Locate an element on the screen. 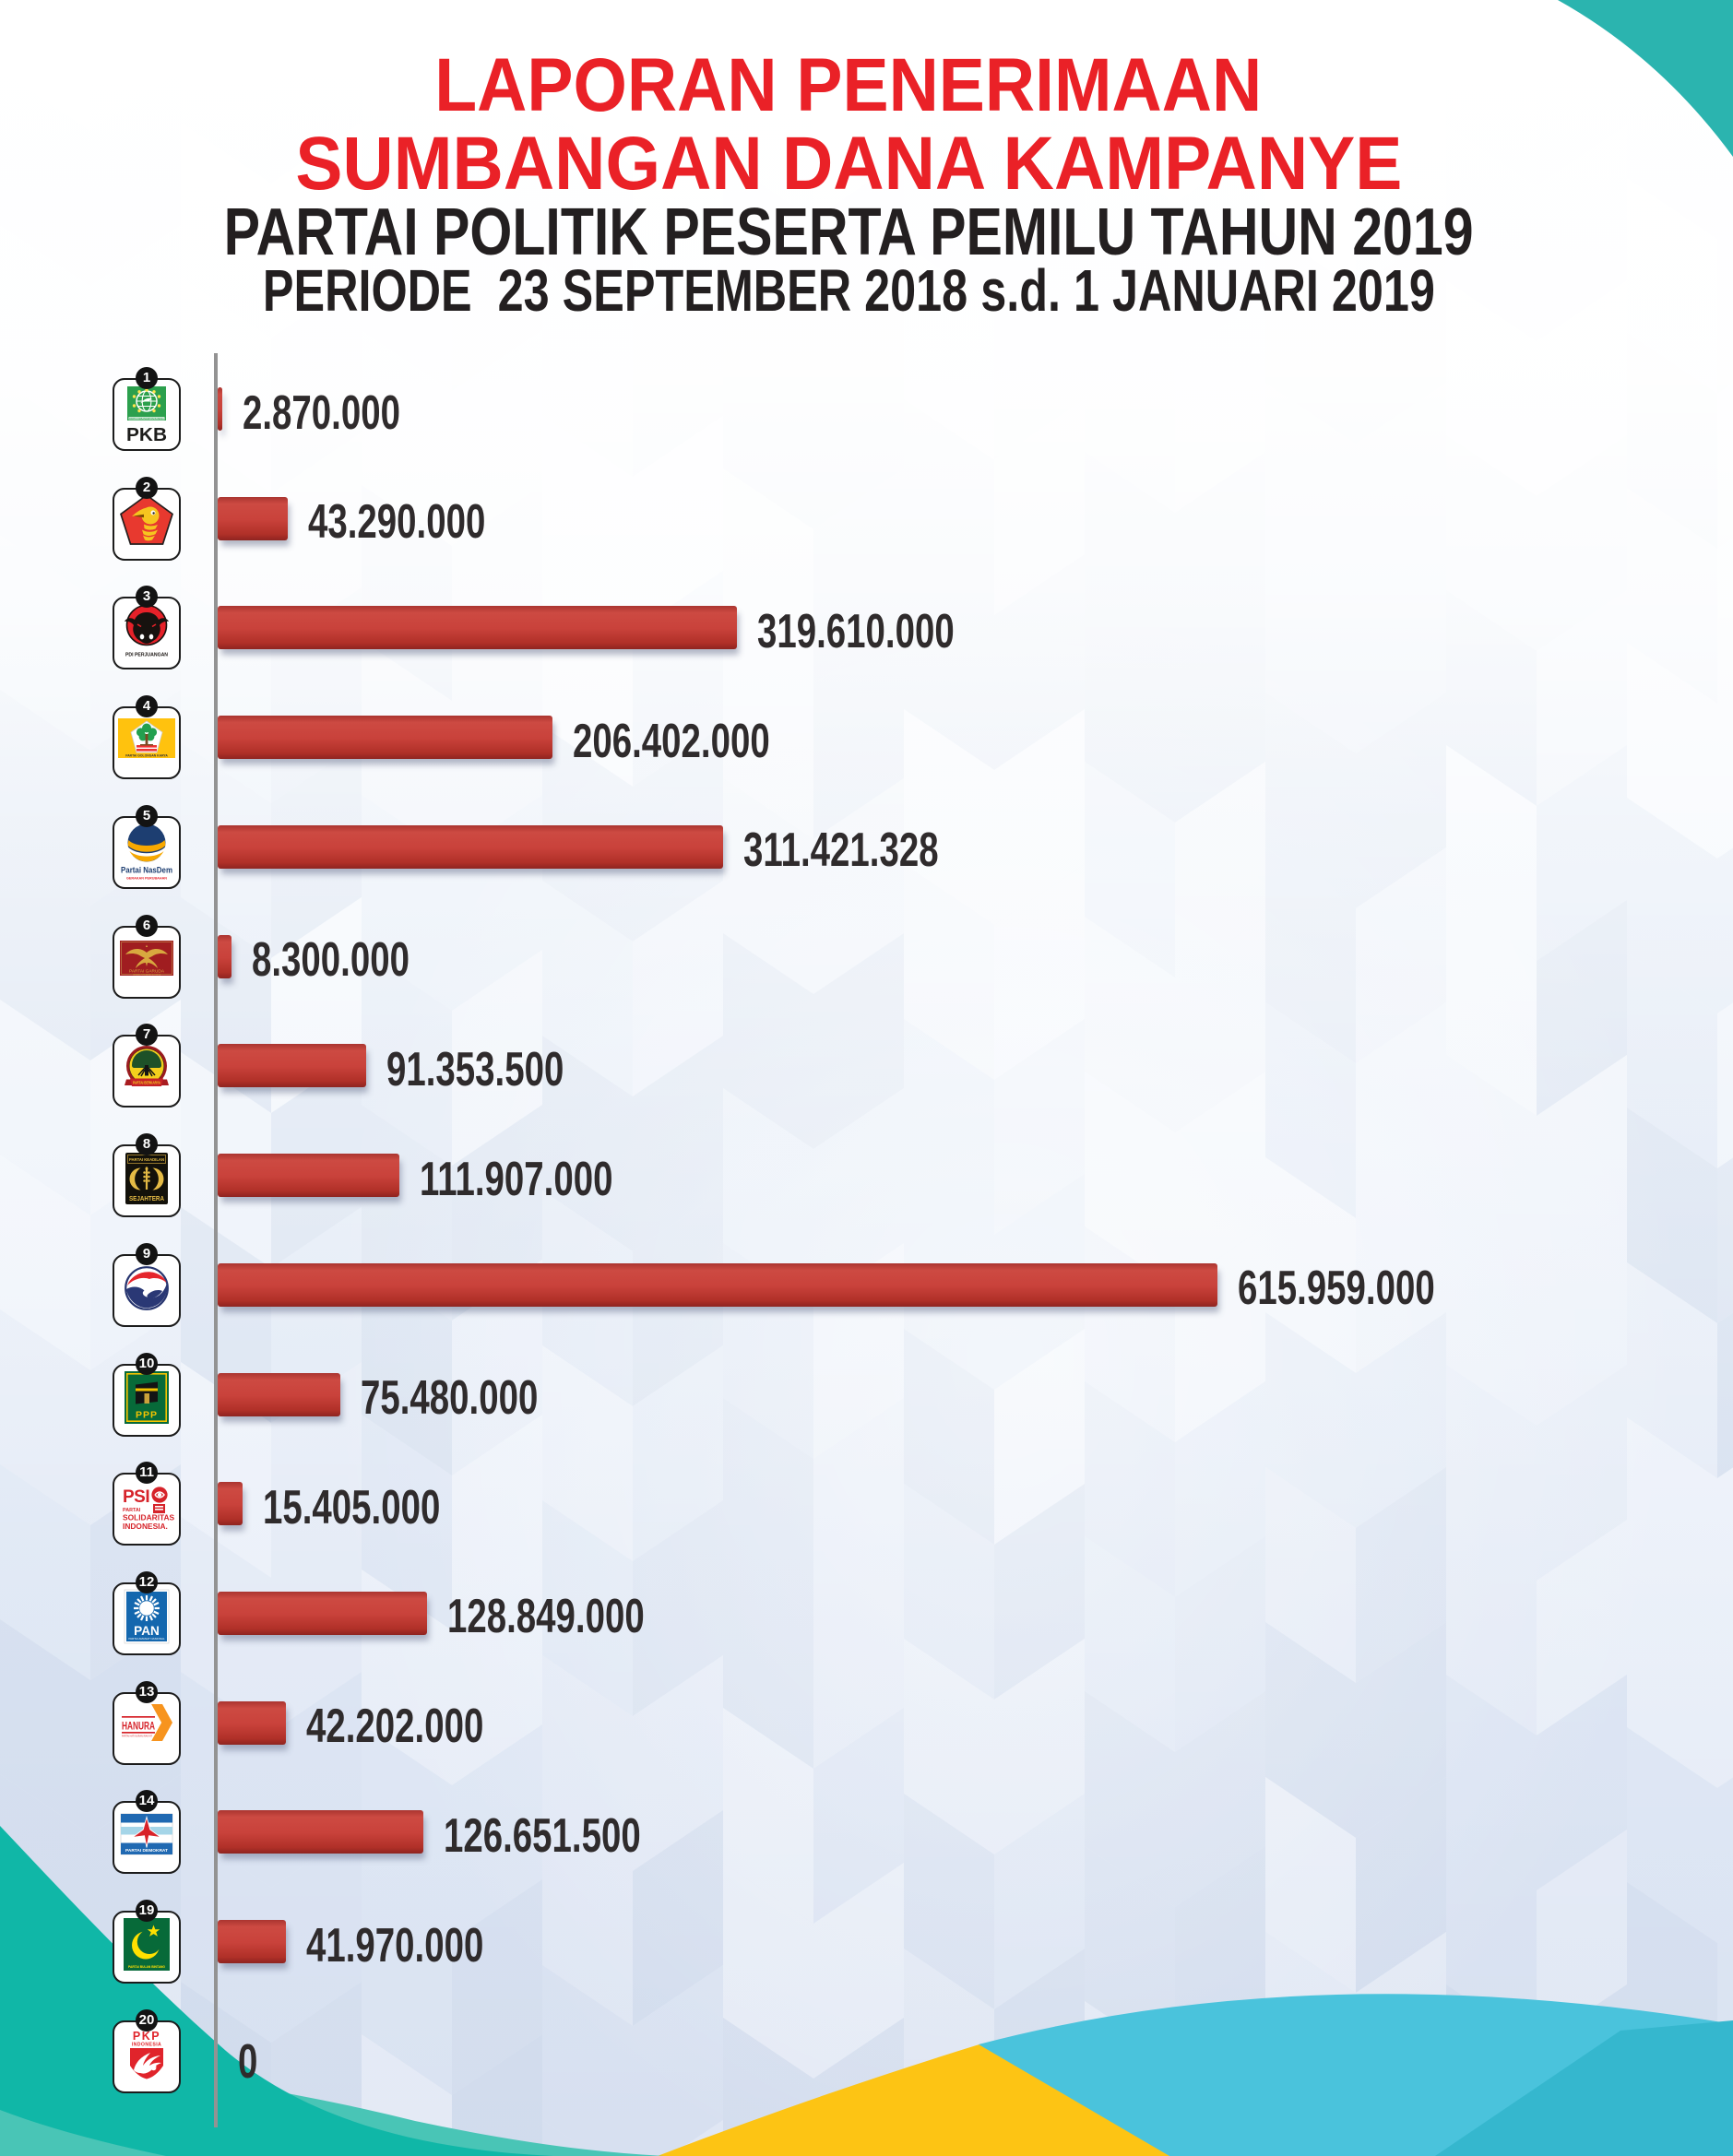  svg-text: PKB is located at coordinates (146, 435).